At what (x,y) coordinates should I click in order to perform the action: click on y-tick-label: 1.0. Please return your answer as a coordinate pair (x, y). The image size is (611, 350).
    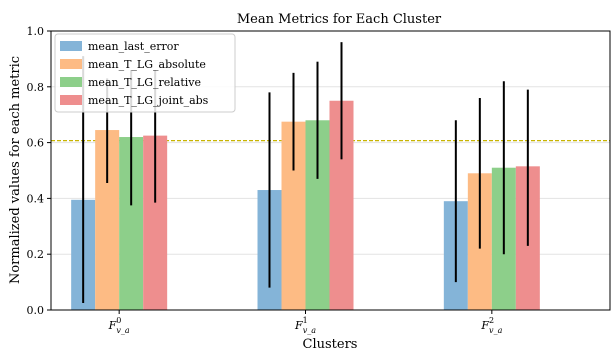
    Looking at the image, I should click on (36, 31).